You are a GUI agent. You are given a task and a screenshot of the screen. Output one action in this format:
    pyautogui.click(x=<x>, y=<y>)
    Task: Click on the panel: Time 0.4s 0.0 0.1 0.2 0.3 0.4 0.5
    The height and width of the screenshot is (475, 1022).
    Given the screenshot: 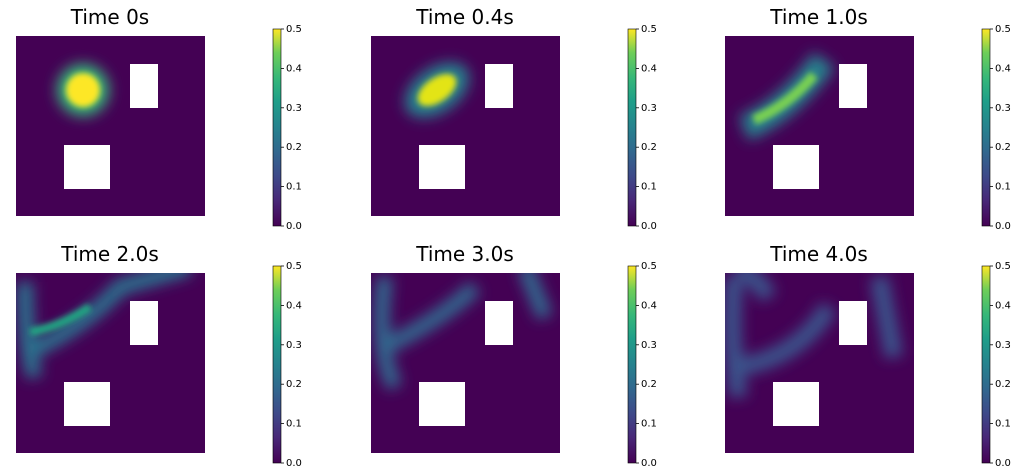 What is the action you would take?
    pyautogui.click(x=514, y=118)
    